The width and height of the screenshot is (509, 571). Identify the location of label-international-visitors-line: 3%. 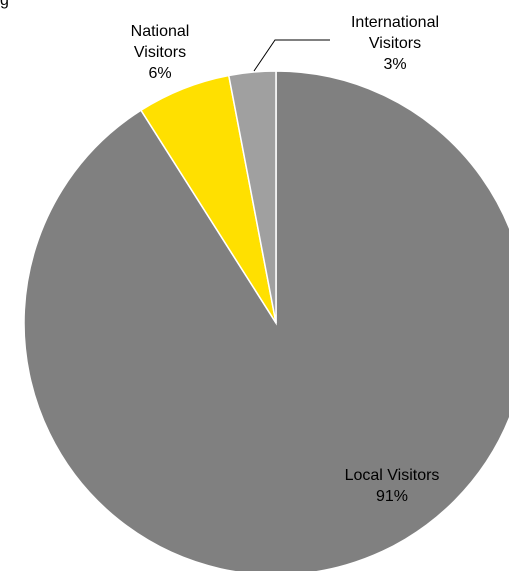
(394, 64).